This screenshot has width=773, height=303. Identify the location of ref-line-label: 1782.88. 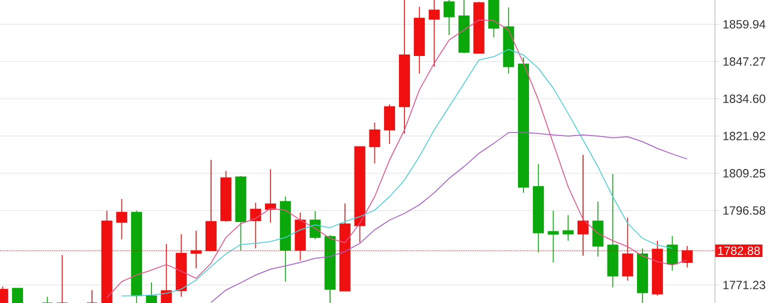
(739, 250).